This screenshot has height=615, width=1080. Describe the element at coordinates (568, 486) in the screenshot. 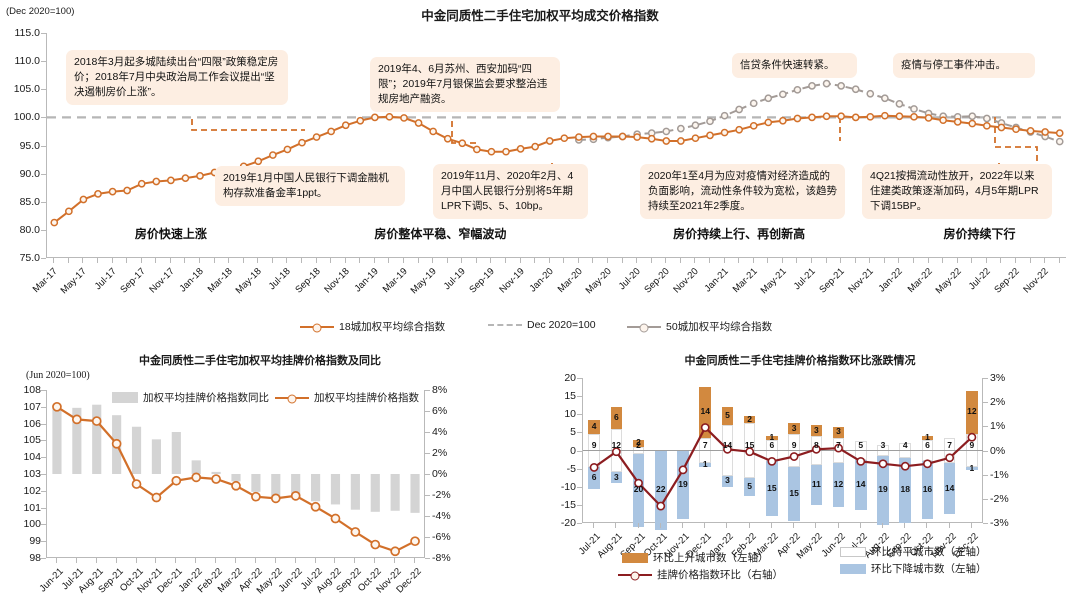

I see `br-y-tick: -10` at that location.